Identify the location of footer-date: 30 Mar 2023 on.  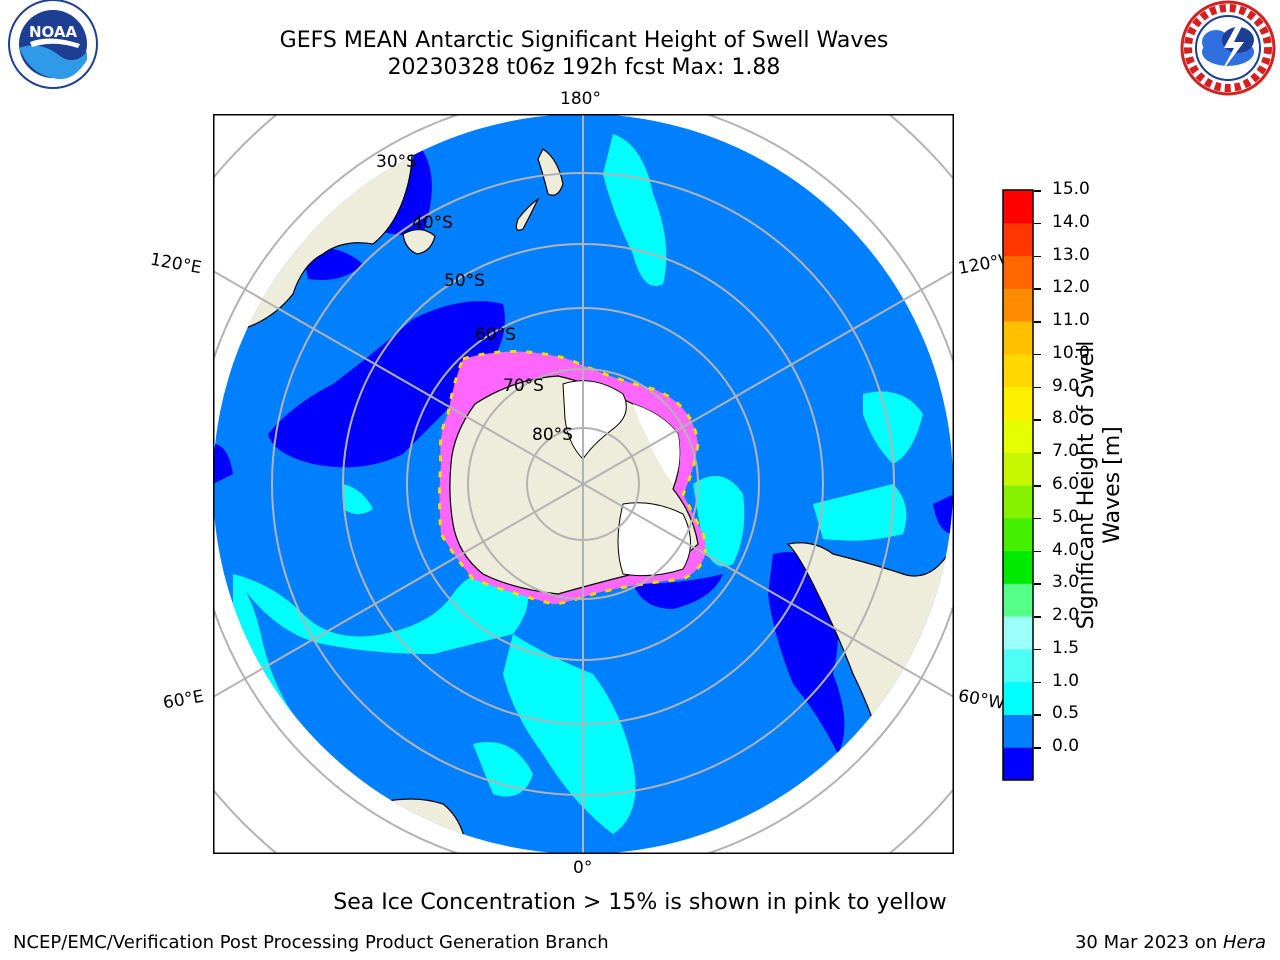
(1148, 942).